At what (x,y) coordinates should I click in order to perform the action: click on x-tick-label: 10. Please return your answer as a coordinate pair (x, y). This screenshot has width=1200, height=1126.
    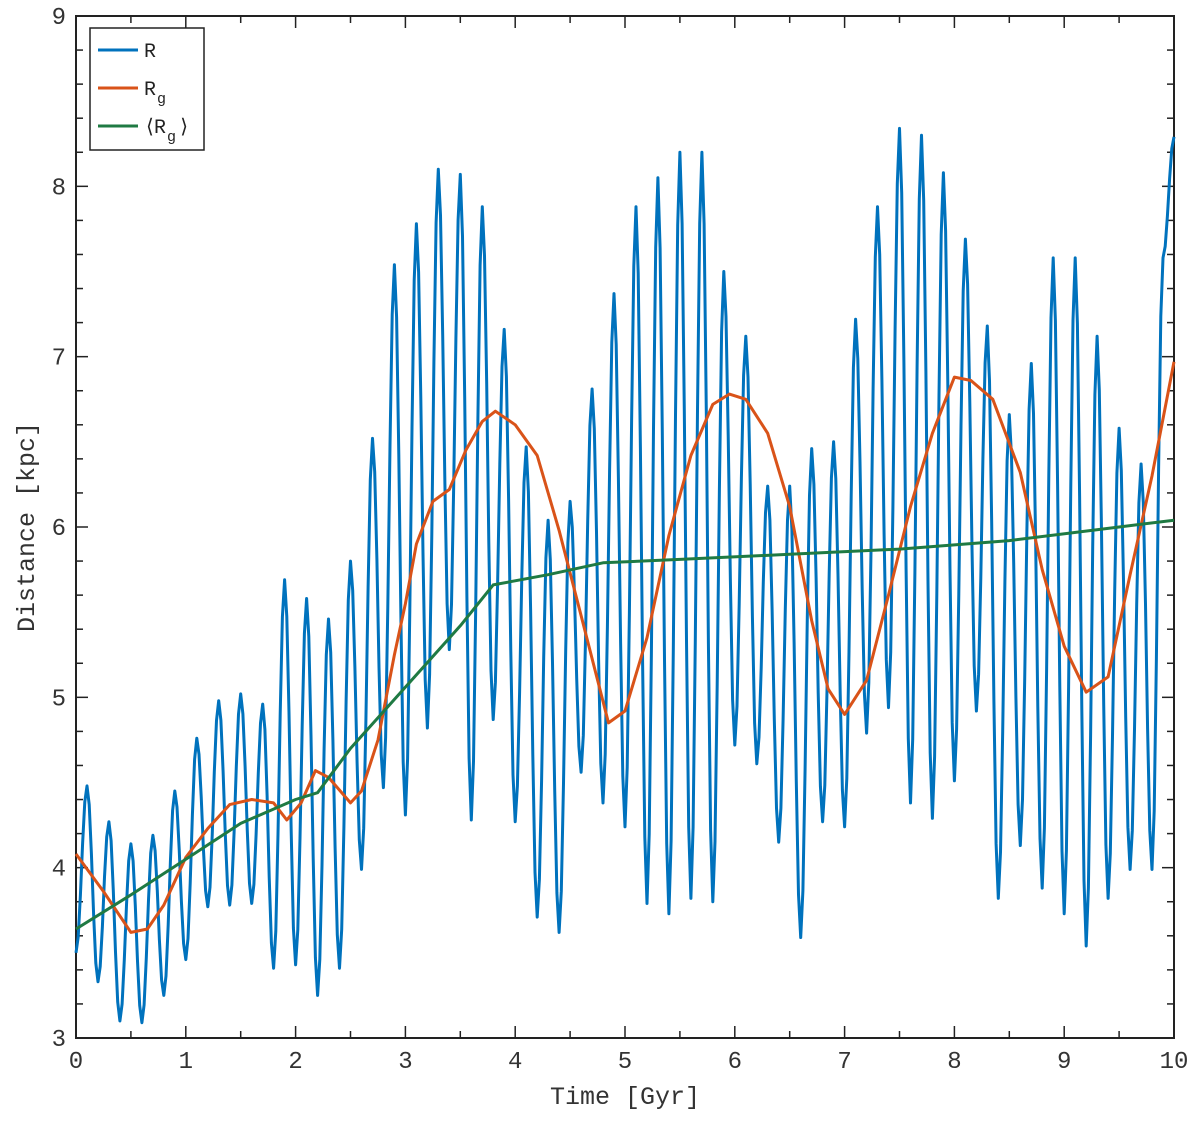
    Looking at the image, I should click on (1174, 1062).